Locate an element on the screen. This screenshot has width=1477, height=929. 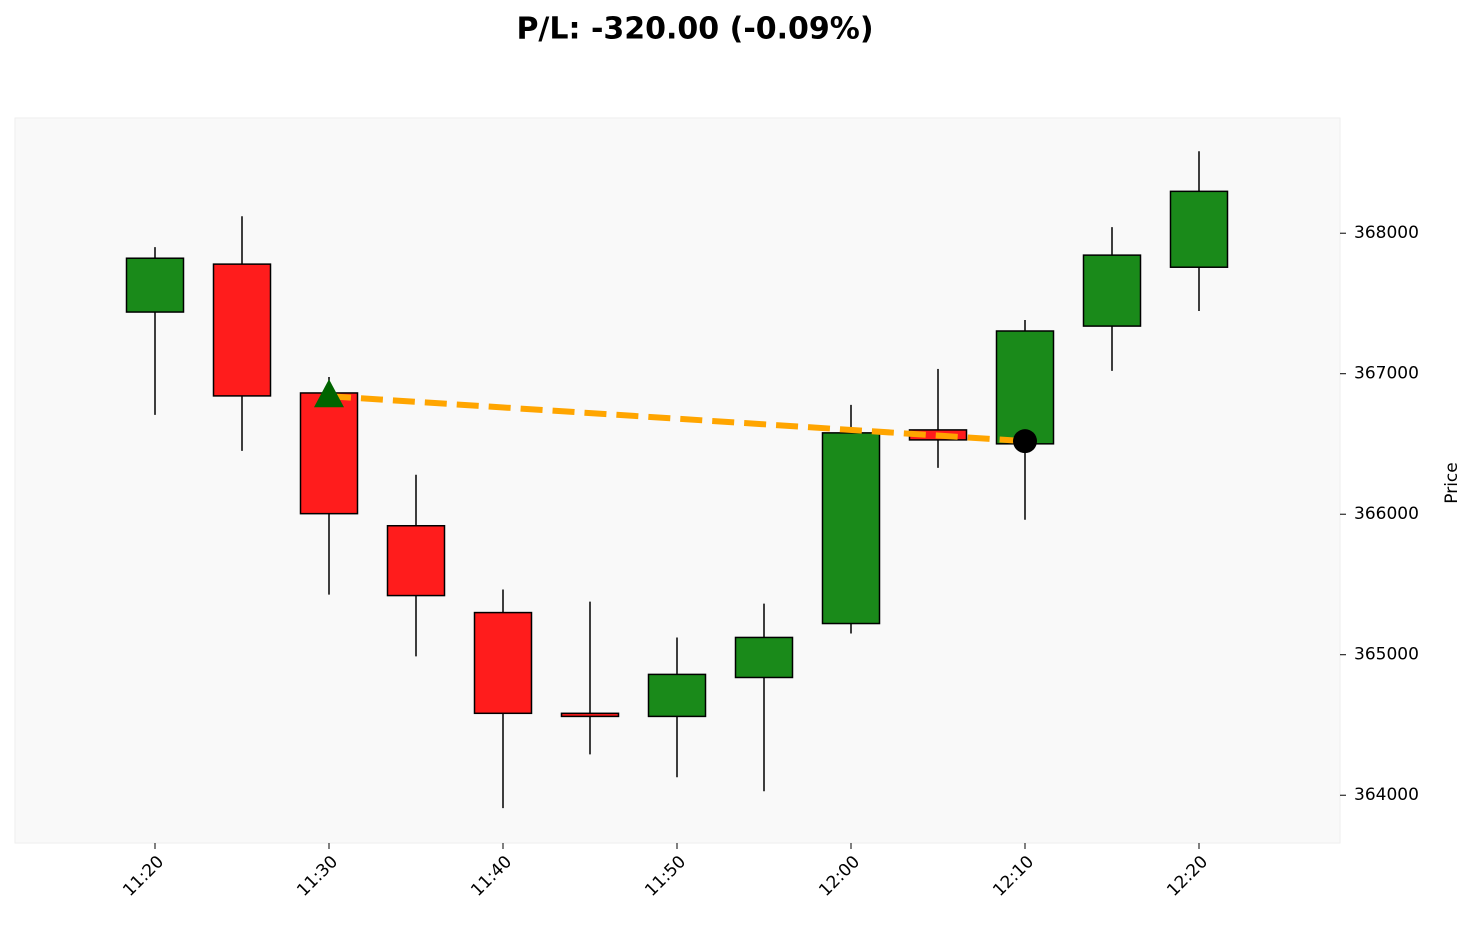
x-tick-label: 12:20 is located at coordinates (1187, 876).